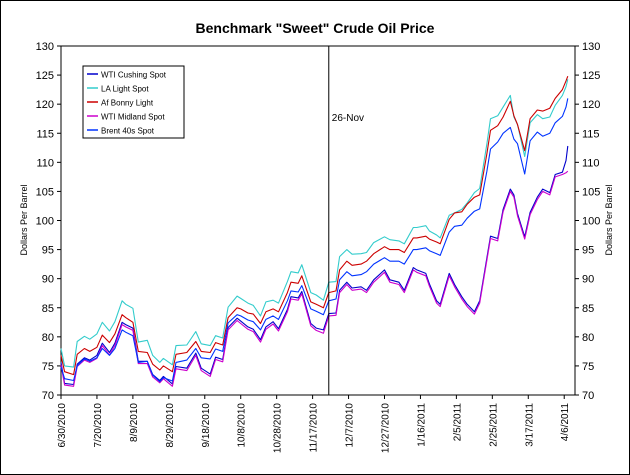 The height and width of the screenshot is (475, 630). What do you see at coordinates (609, 219) in the screenshot?
I see `y-axis-label-right: Dollars Per Barrel` at bounding box center [609, 219].